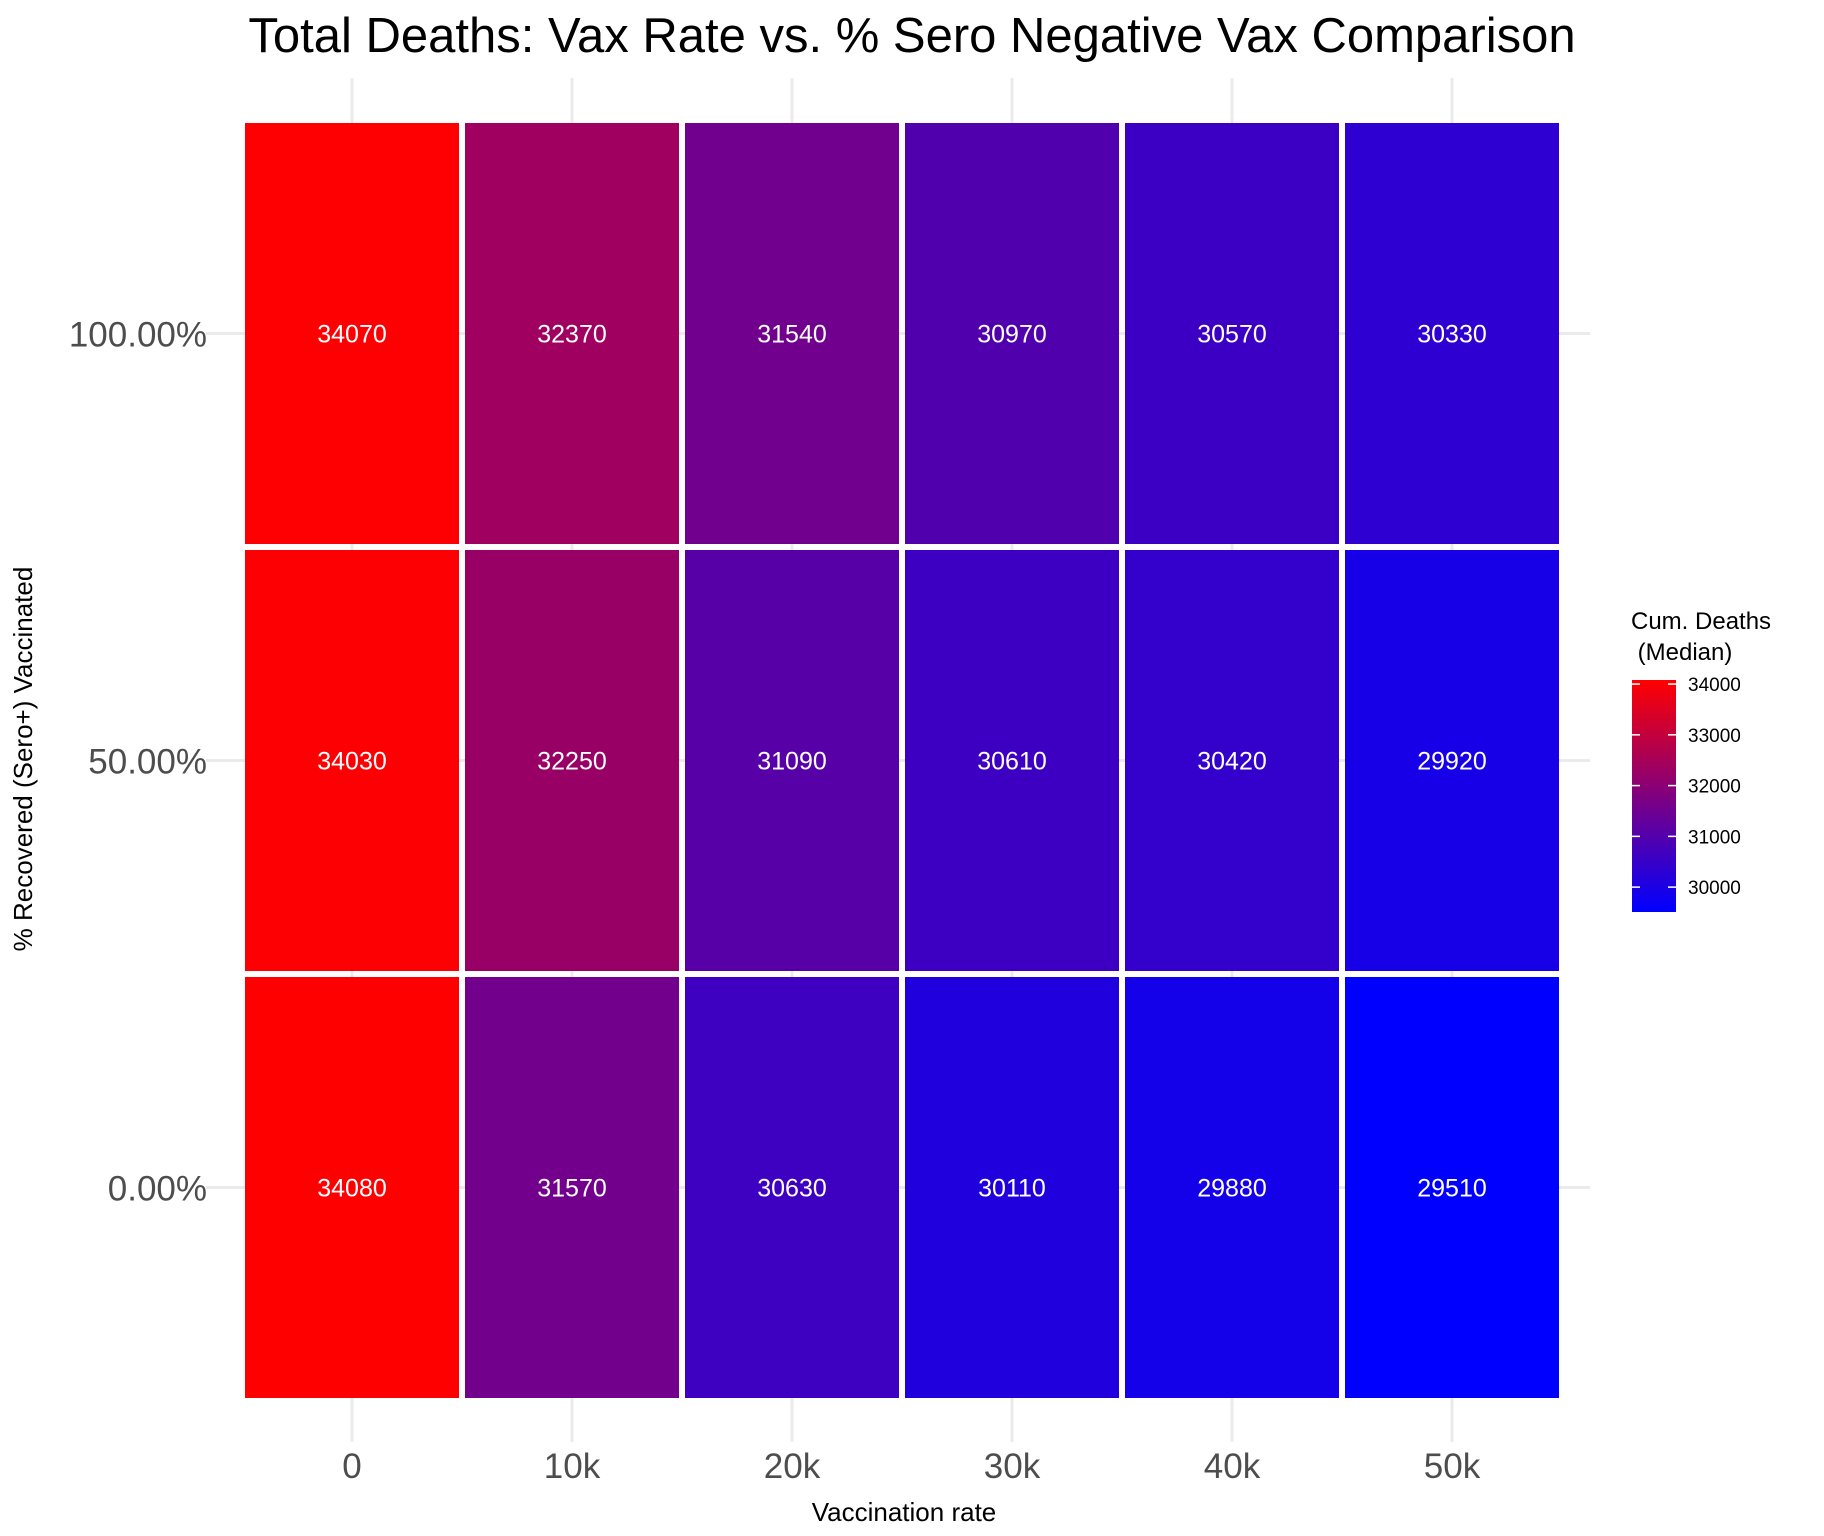 The height and width of the screenshot is (1536, 1824). What do you see at coordinates (911, 1466) in the screenshot?
I see `x-axis-tick-labels: 0 10k 20k 30k 40k 50k` at bounding box center [911, 1466].